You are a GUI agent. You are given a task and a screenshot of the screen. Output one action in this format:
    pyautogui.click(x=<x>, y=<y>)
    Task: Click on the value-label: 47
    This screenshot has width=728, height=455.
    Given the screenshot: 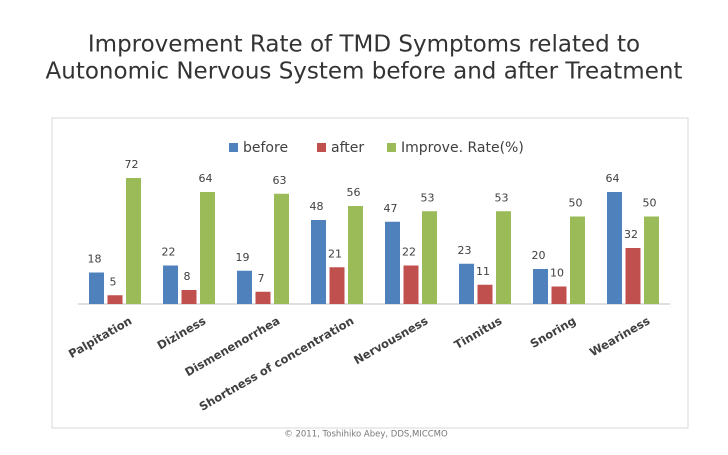 What is the action you would take?
    pyautogui.click(x=391, y=208)
    